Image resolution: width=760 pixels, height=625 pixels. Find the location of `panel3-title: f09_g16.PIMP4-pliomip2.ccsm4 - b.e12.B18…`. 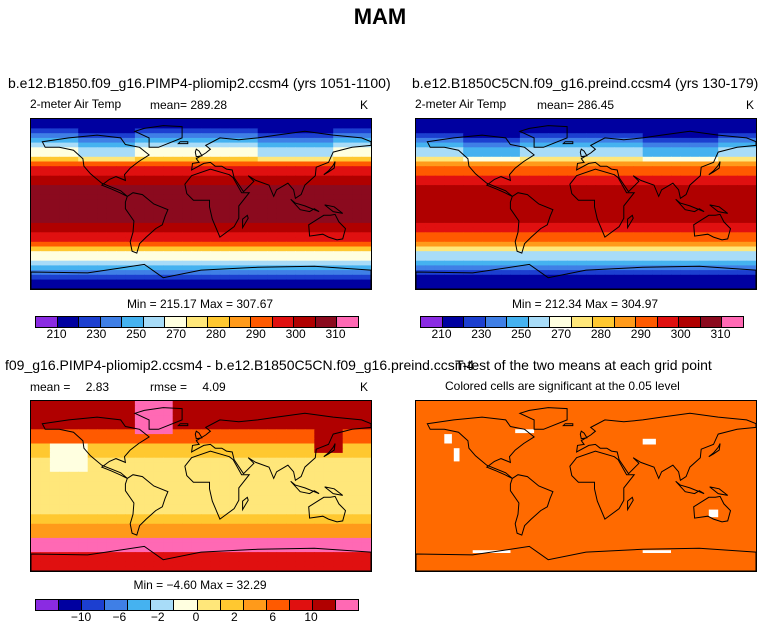

panel3-title: f09_g16.PIMP4-pliomip2.ccsm4 - b.e12.B18… is located at coordinates (240, 365).